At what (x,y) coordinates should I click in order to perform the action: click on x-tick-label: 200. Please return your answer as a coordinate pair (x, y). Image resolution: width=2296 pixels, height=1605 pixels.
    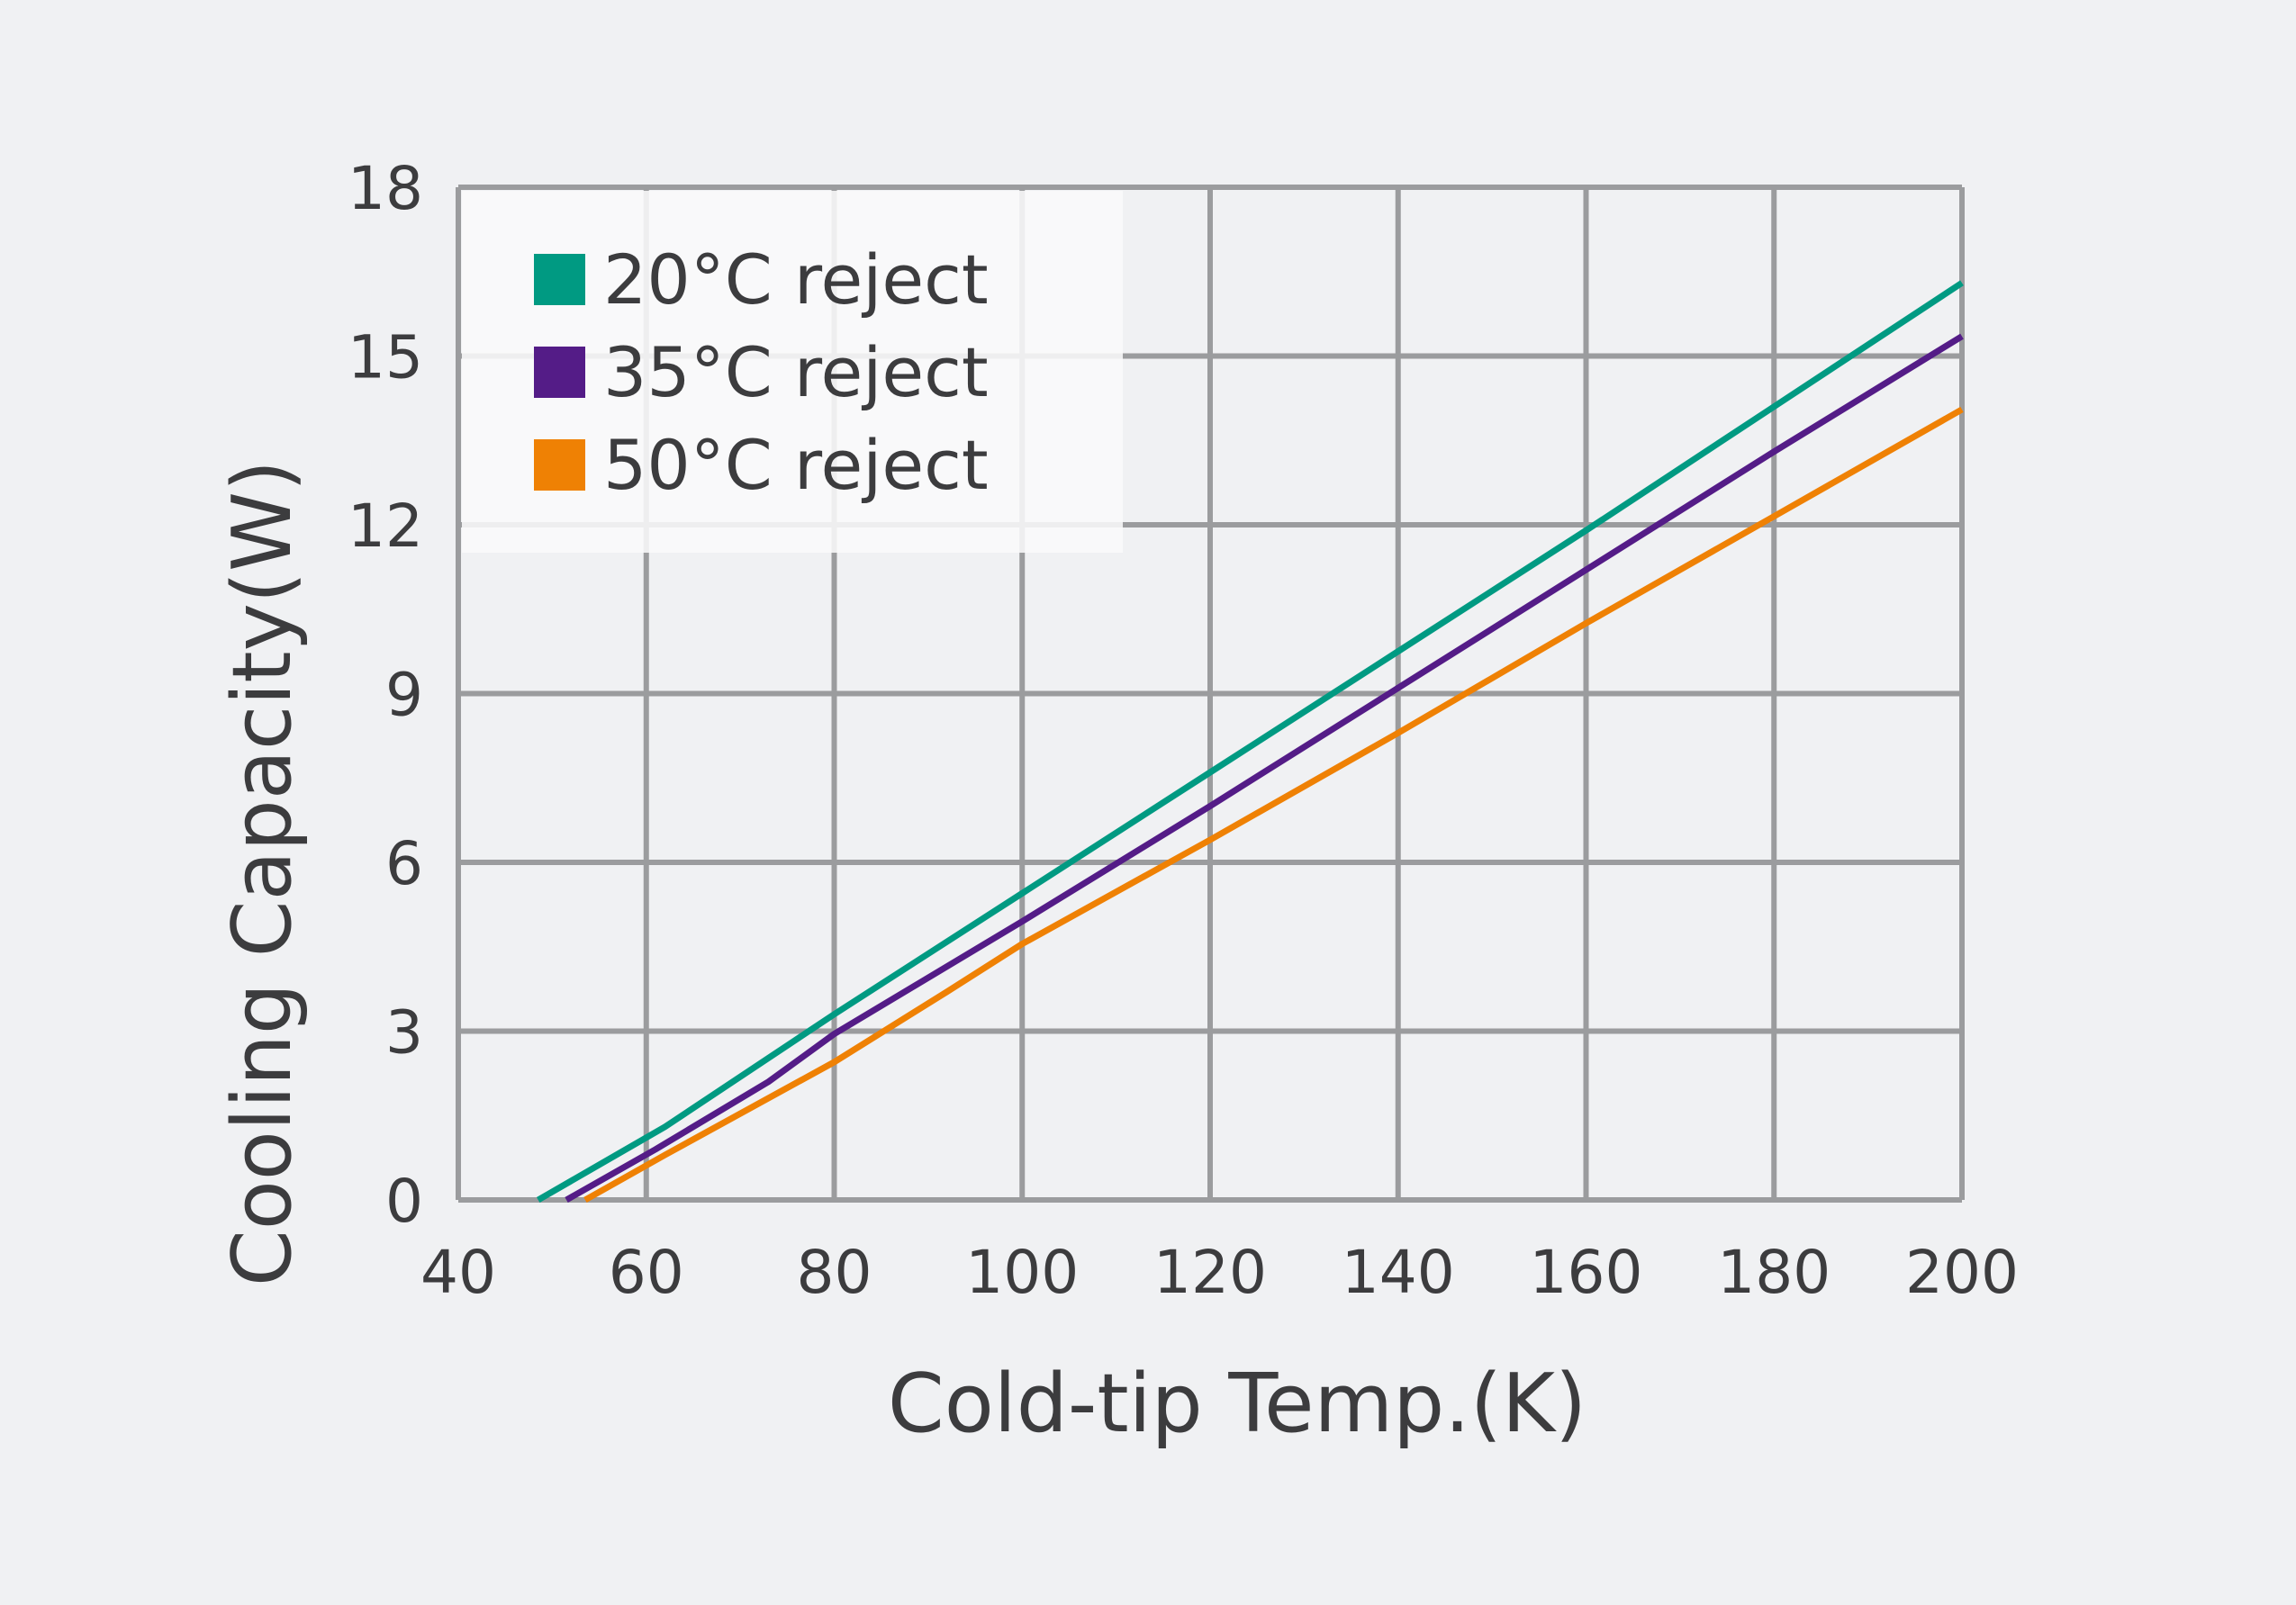
    Looking at the image, I should click on (1962, 1272).